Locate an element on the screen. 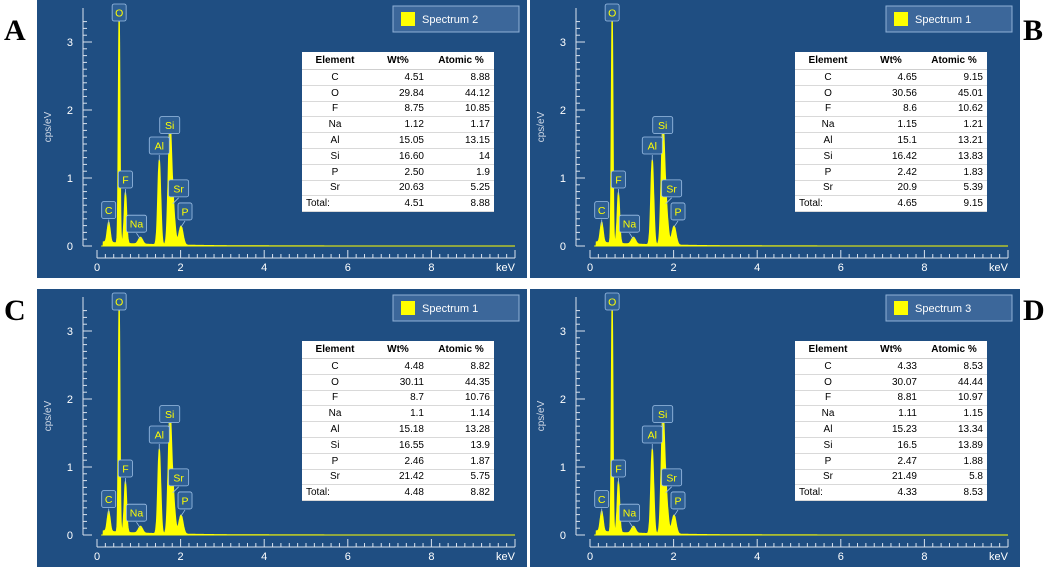 The width and height of the screenshot is (1052, 568). table-cell: 15.18 is located at coordinates (398, 429).